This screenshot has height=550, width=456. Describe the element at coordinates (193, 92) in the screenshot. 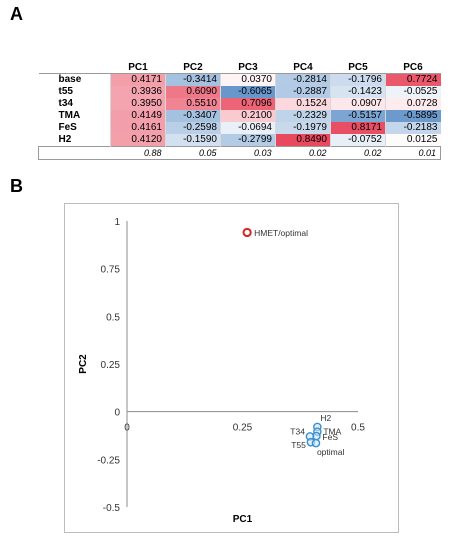

I see `loading-cell: 0.6090` at that location.